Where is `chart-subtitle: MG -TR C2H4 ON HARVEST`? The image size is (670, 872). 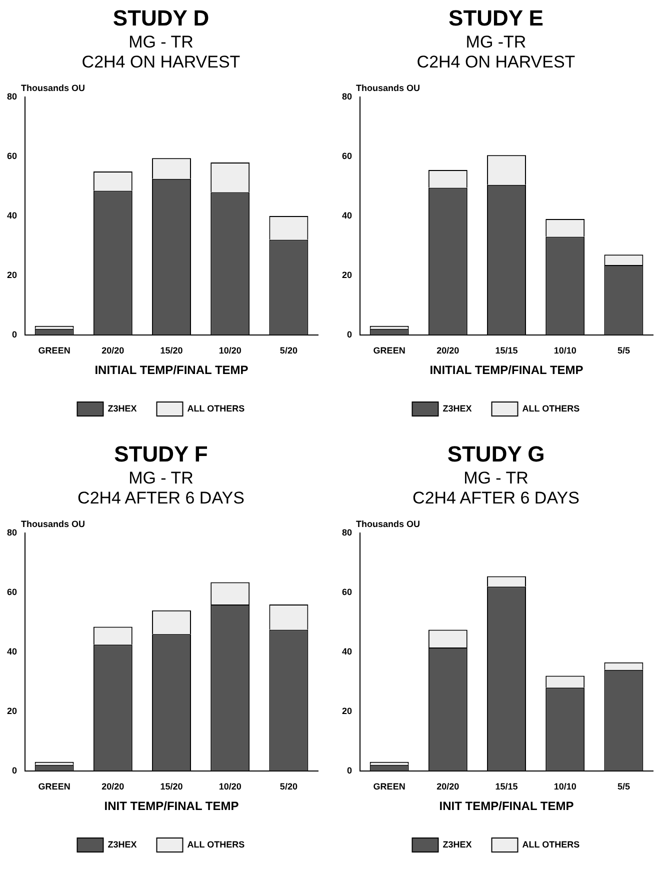 chart-subtitle: MG -TR C2H4 ON HARVEST is located at coordinates (496, 52).